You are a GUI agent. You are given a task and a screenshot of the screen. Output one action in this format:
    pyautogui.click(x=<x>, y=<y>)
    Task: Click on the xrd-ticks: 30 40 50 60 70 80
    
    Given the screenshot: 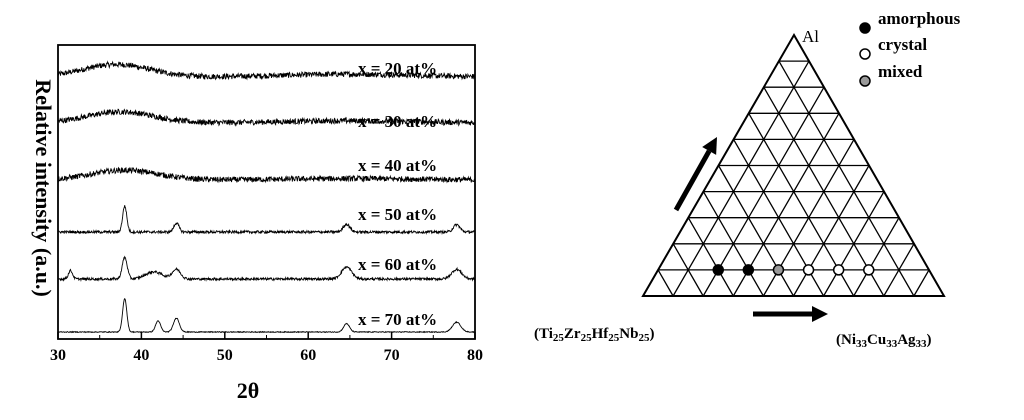 What is the action you would take?
    pyautogui.click(x=266, y=348)
    